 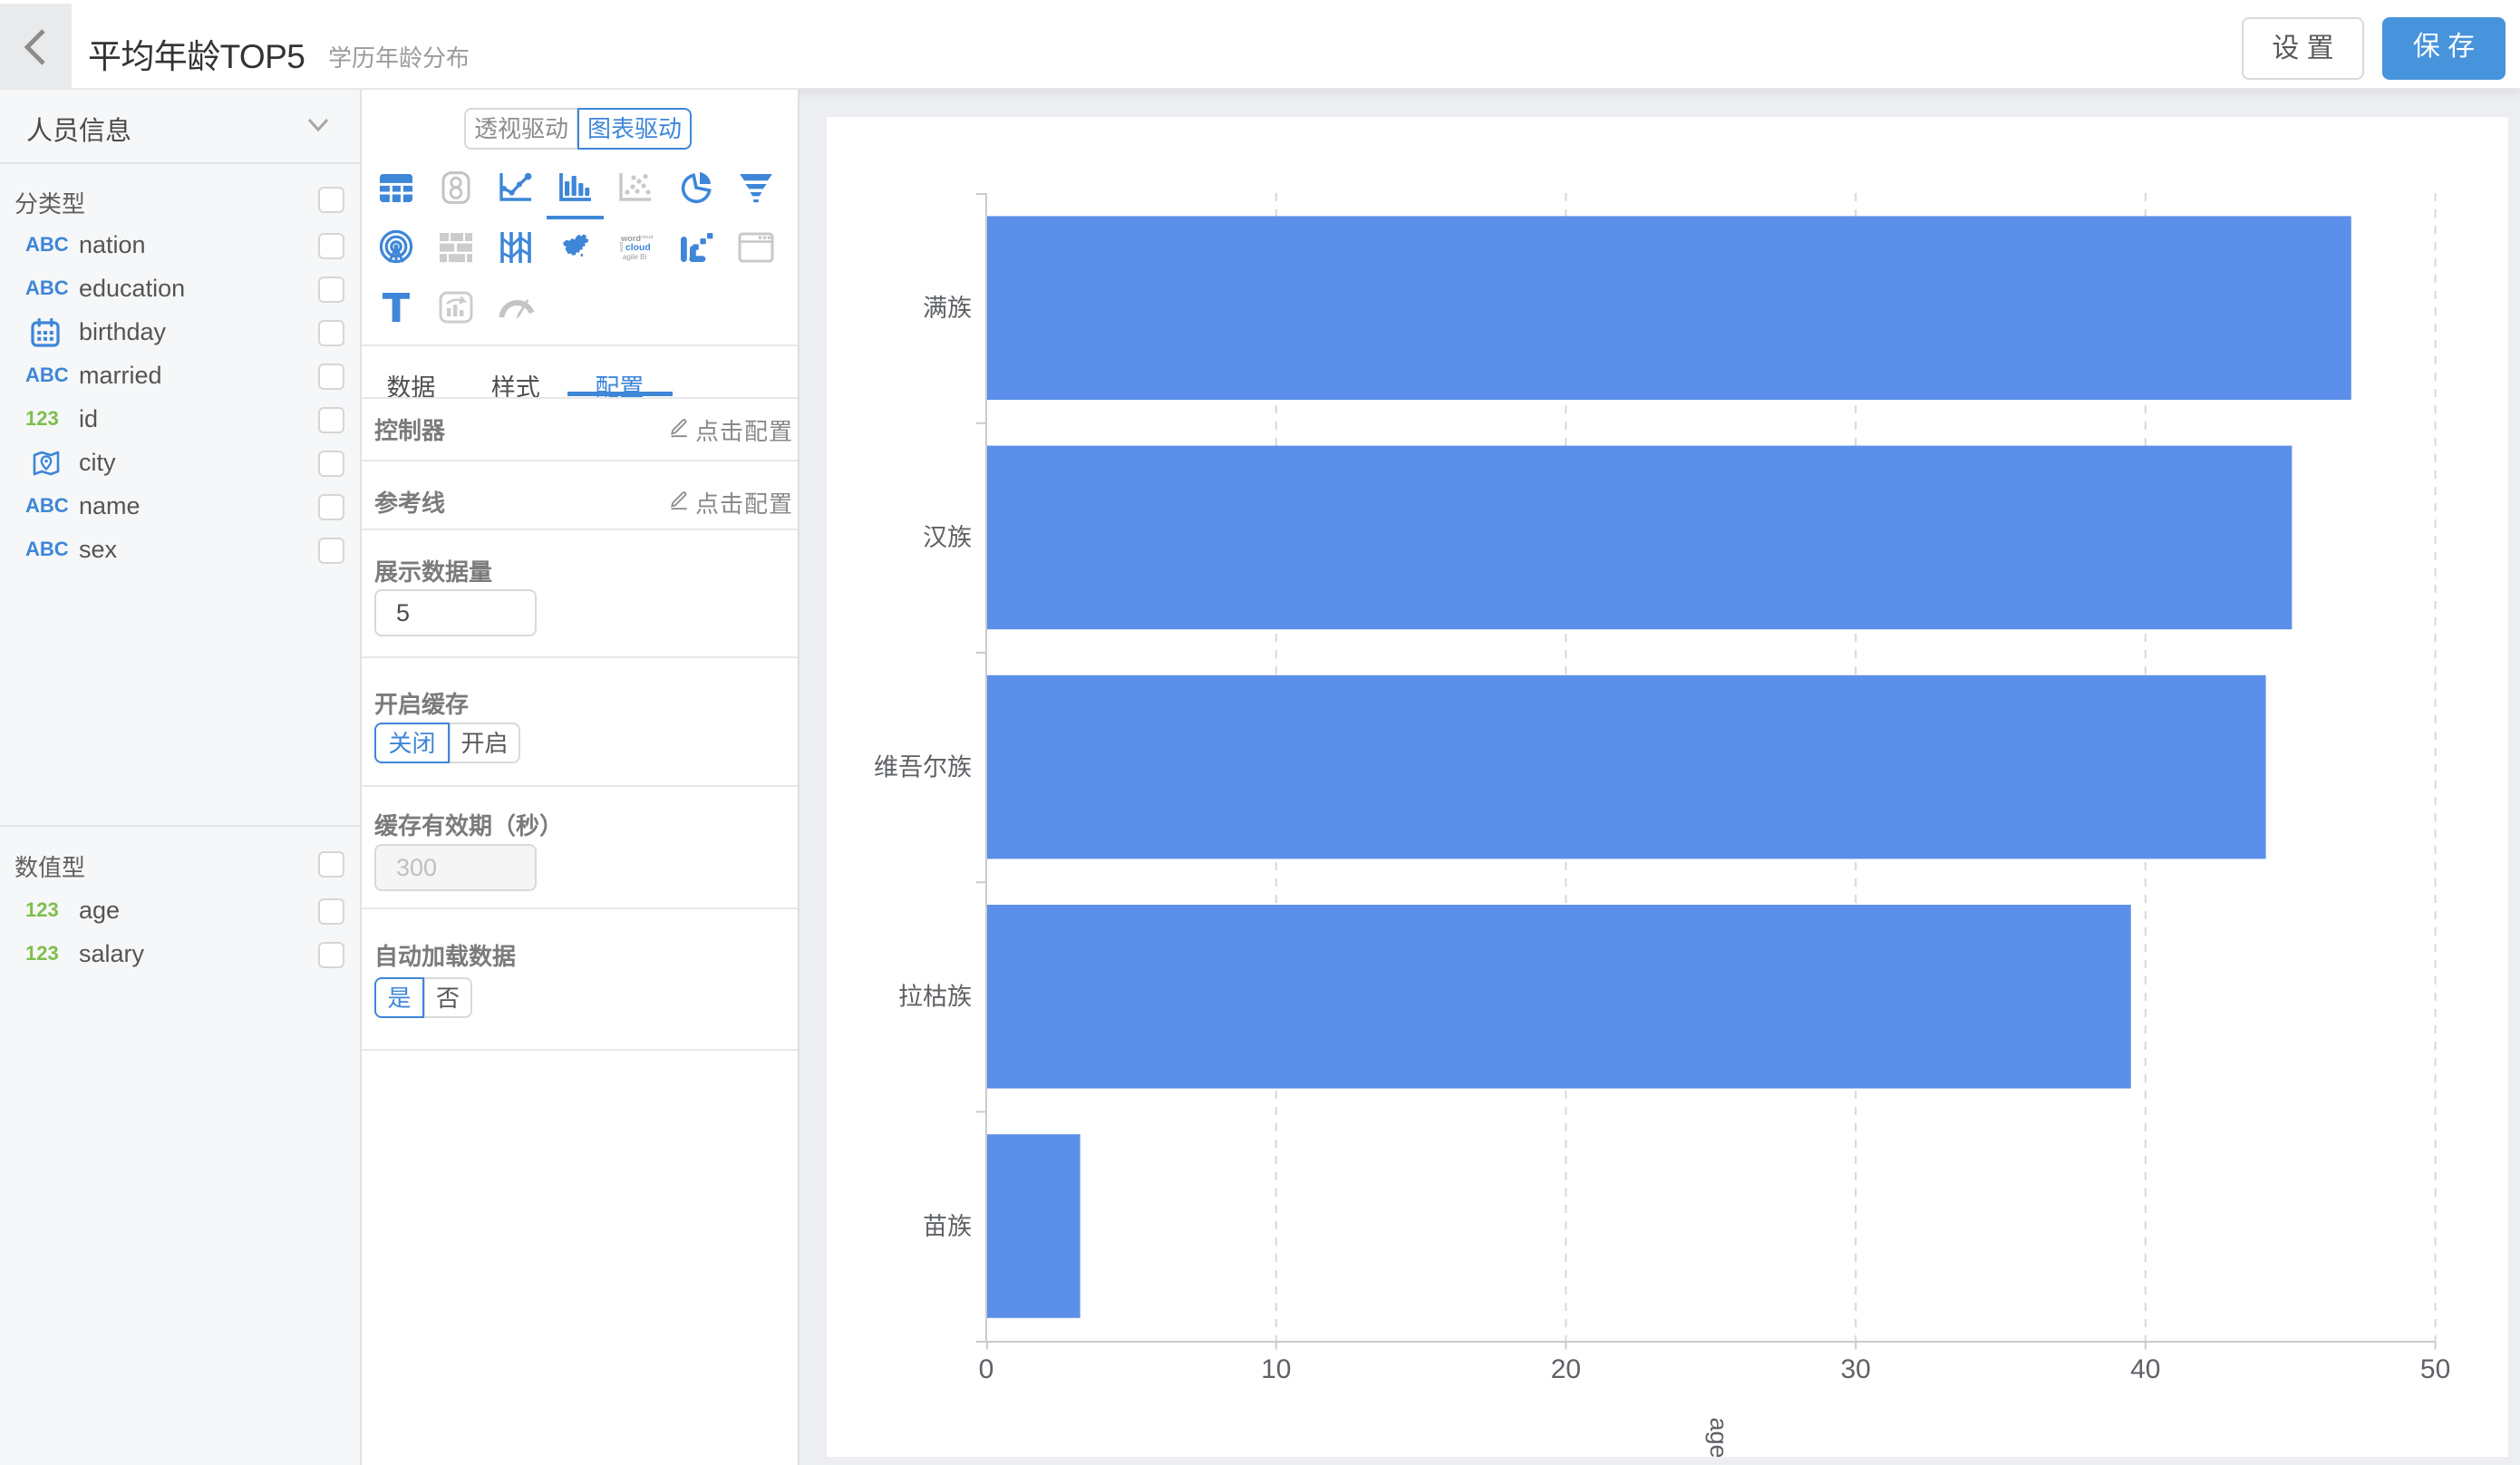 I want to click on svg-text: 拉枯族, so click(x=935, y=997).